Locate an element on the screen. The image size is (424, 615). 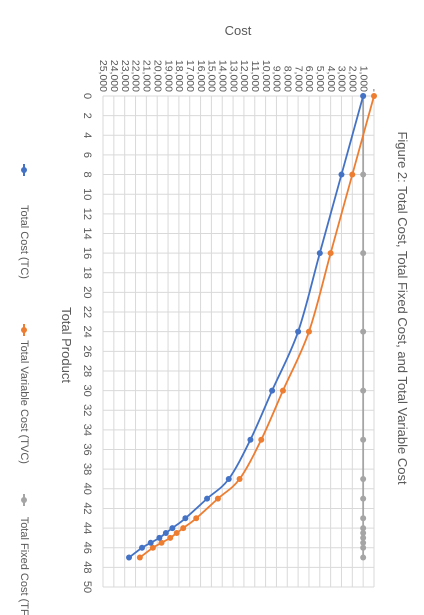
x-axis-title: Total Product is located at coordinates (66, 345).